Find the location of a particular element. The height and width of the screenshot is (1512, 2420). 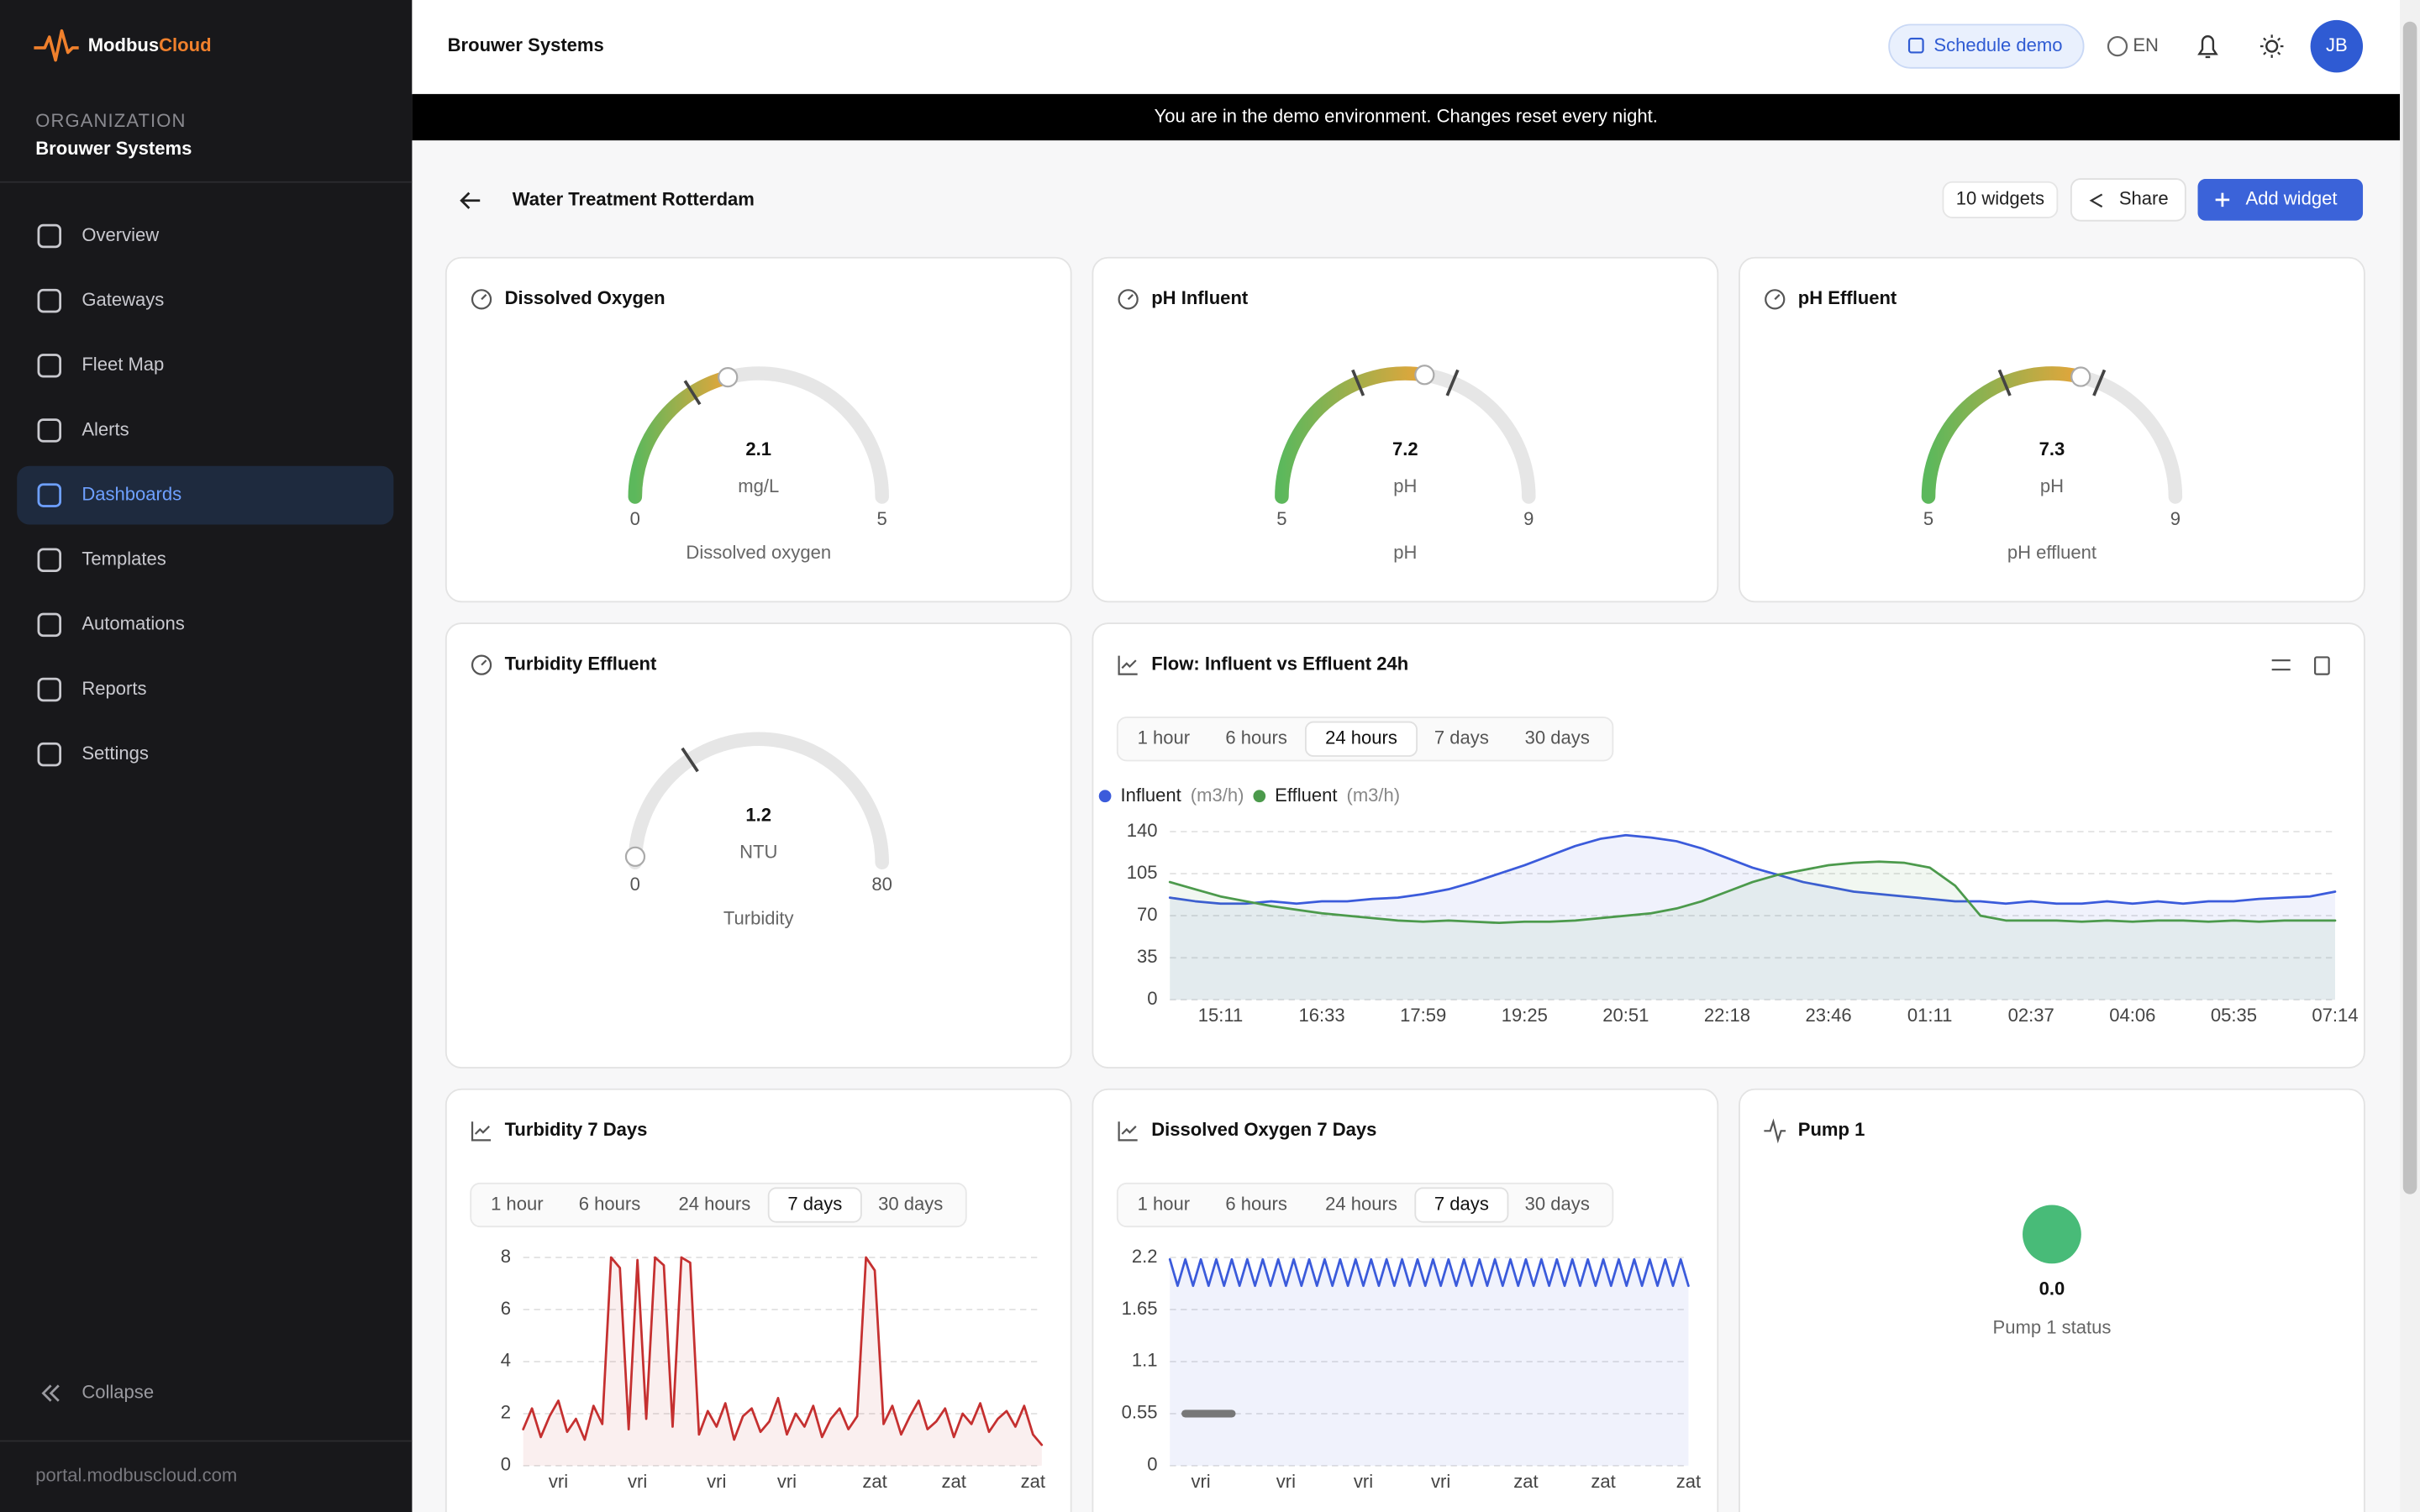

nav-item: Fleet Map is located at coordinates (123, 364).